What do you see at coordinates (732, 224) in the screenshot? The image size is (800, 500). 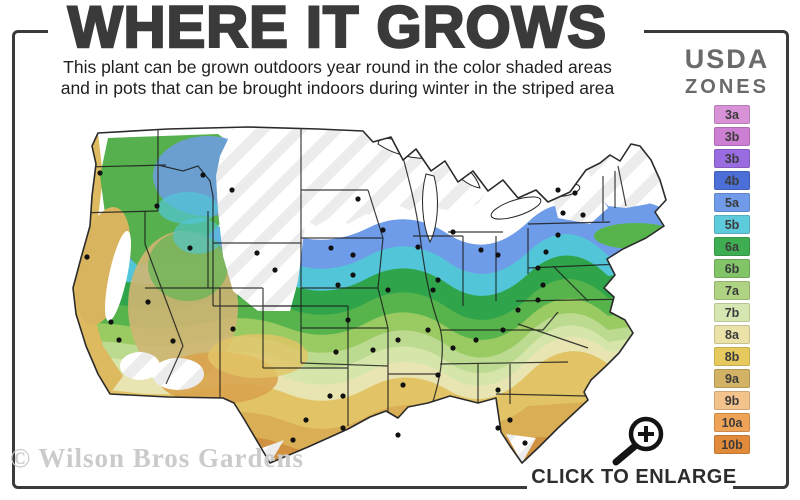 I see `zone-chip-5b: 5b` at bounding box center [732, 224].